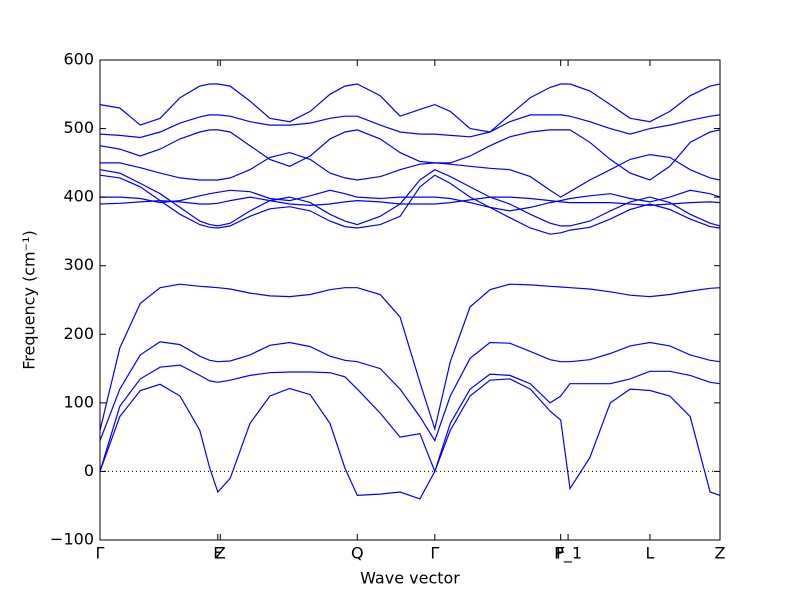  I want to click on x-tick-label: P_1, so click(568, 554).